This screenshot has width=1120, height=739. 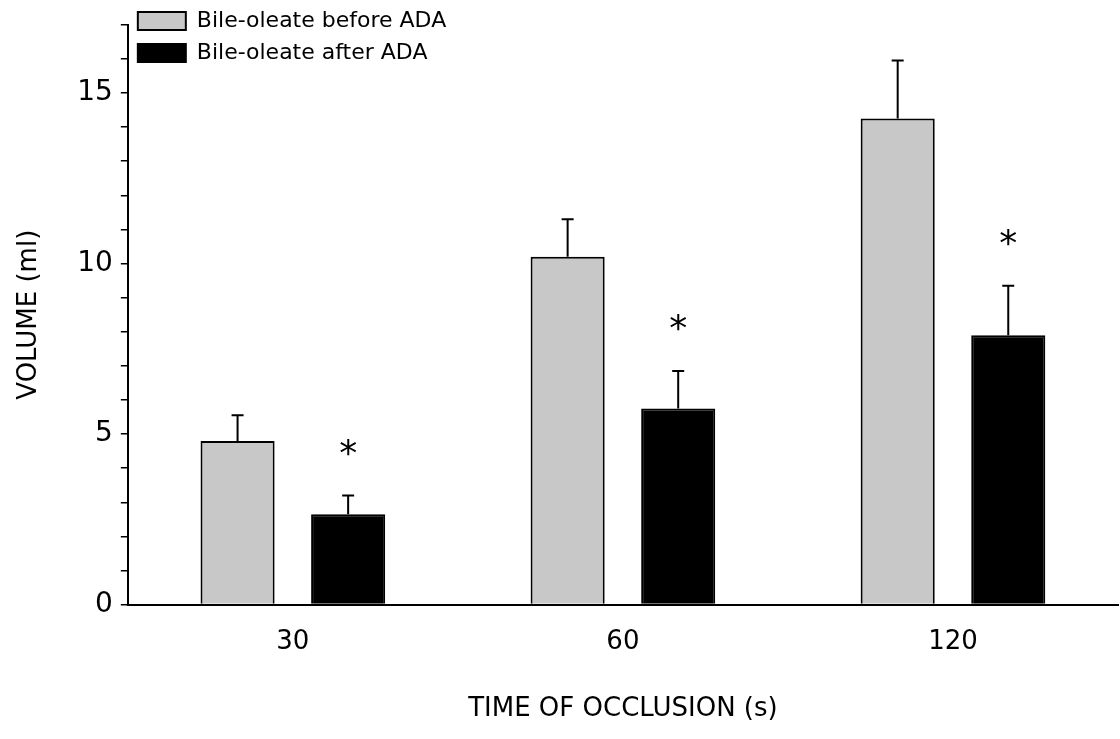 What do you see at coordinates (293, 639) in the screenshot?
I see `x-tick-label: 30` at bounding box center [293, 639].